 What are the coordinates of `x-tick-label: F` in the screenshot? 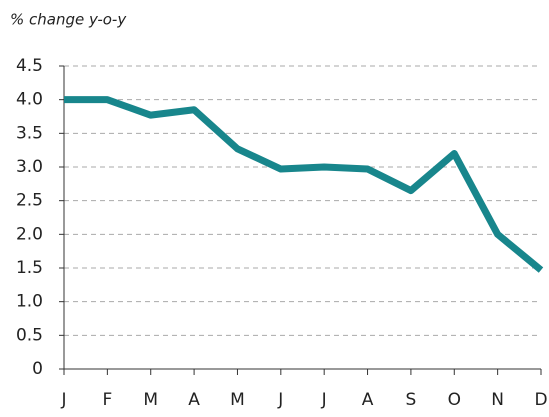 It's located at (107, 400).